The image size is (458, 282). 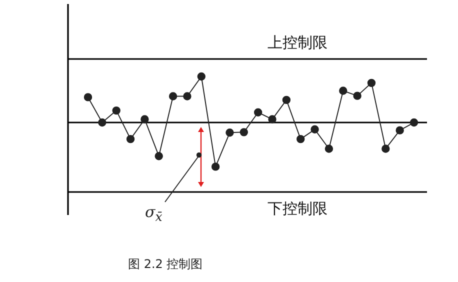 What do you see at coordinates (165, 264) in the screenshot?
I see `caption: 图 2.2 控制图` at bounding box center [165, 264].